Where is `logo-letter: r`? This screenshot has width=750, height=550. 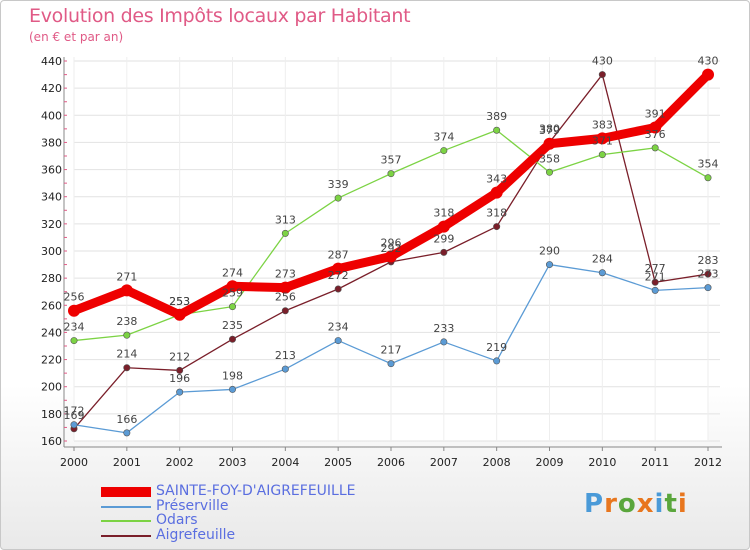 logo-letter: r is located at coordinates (611, 504).